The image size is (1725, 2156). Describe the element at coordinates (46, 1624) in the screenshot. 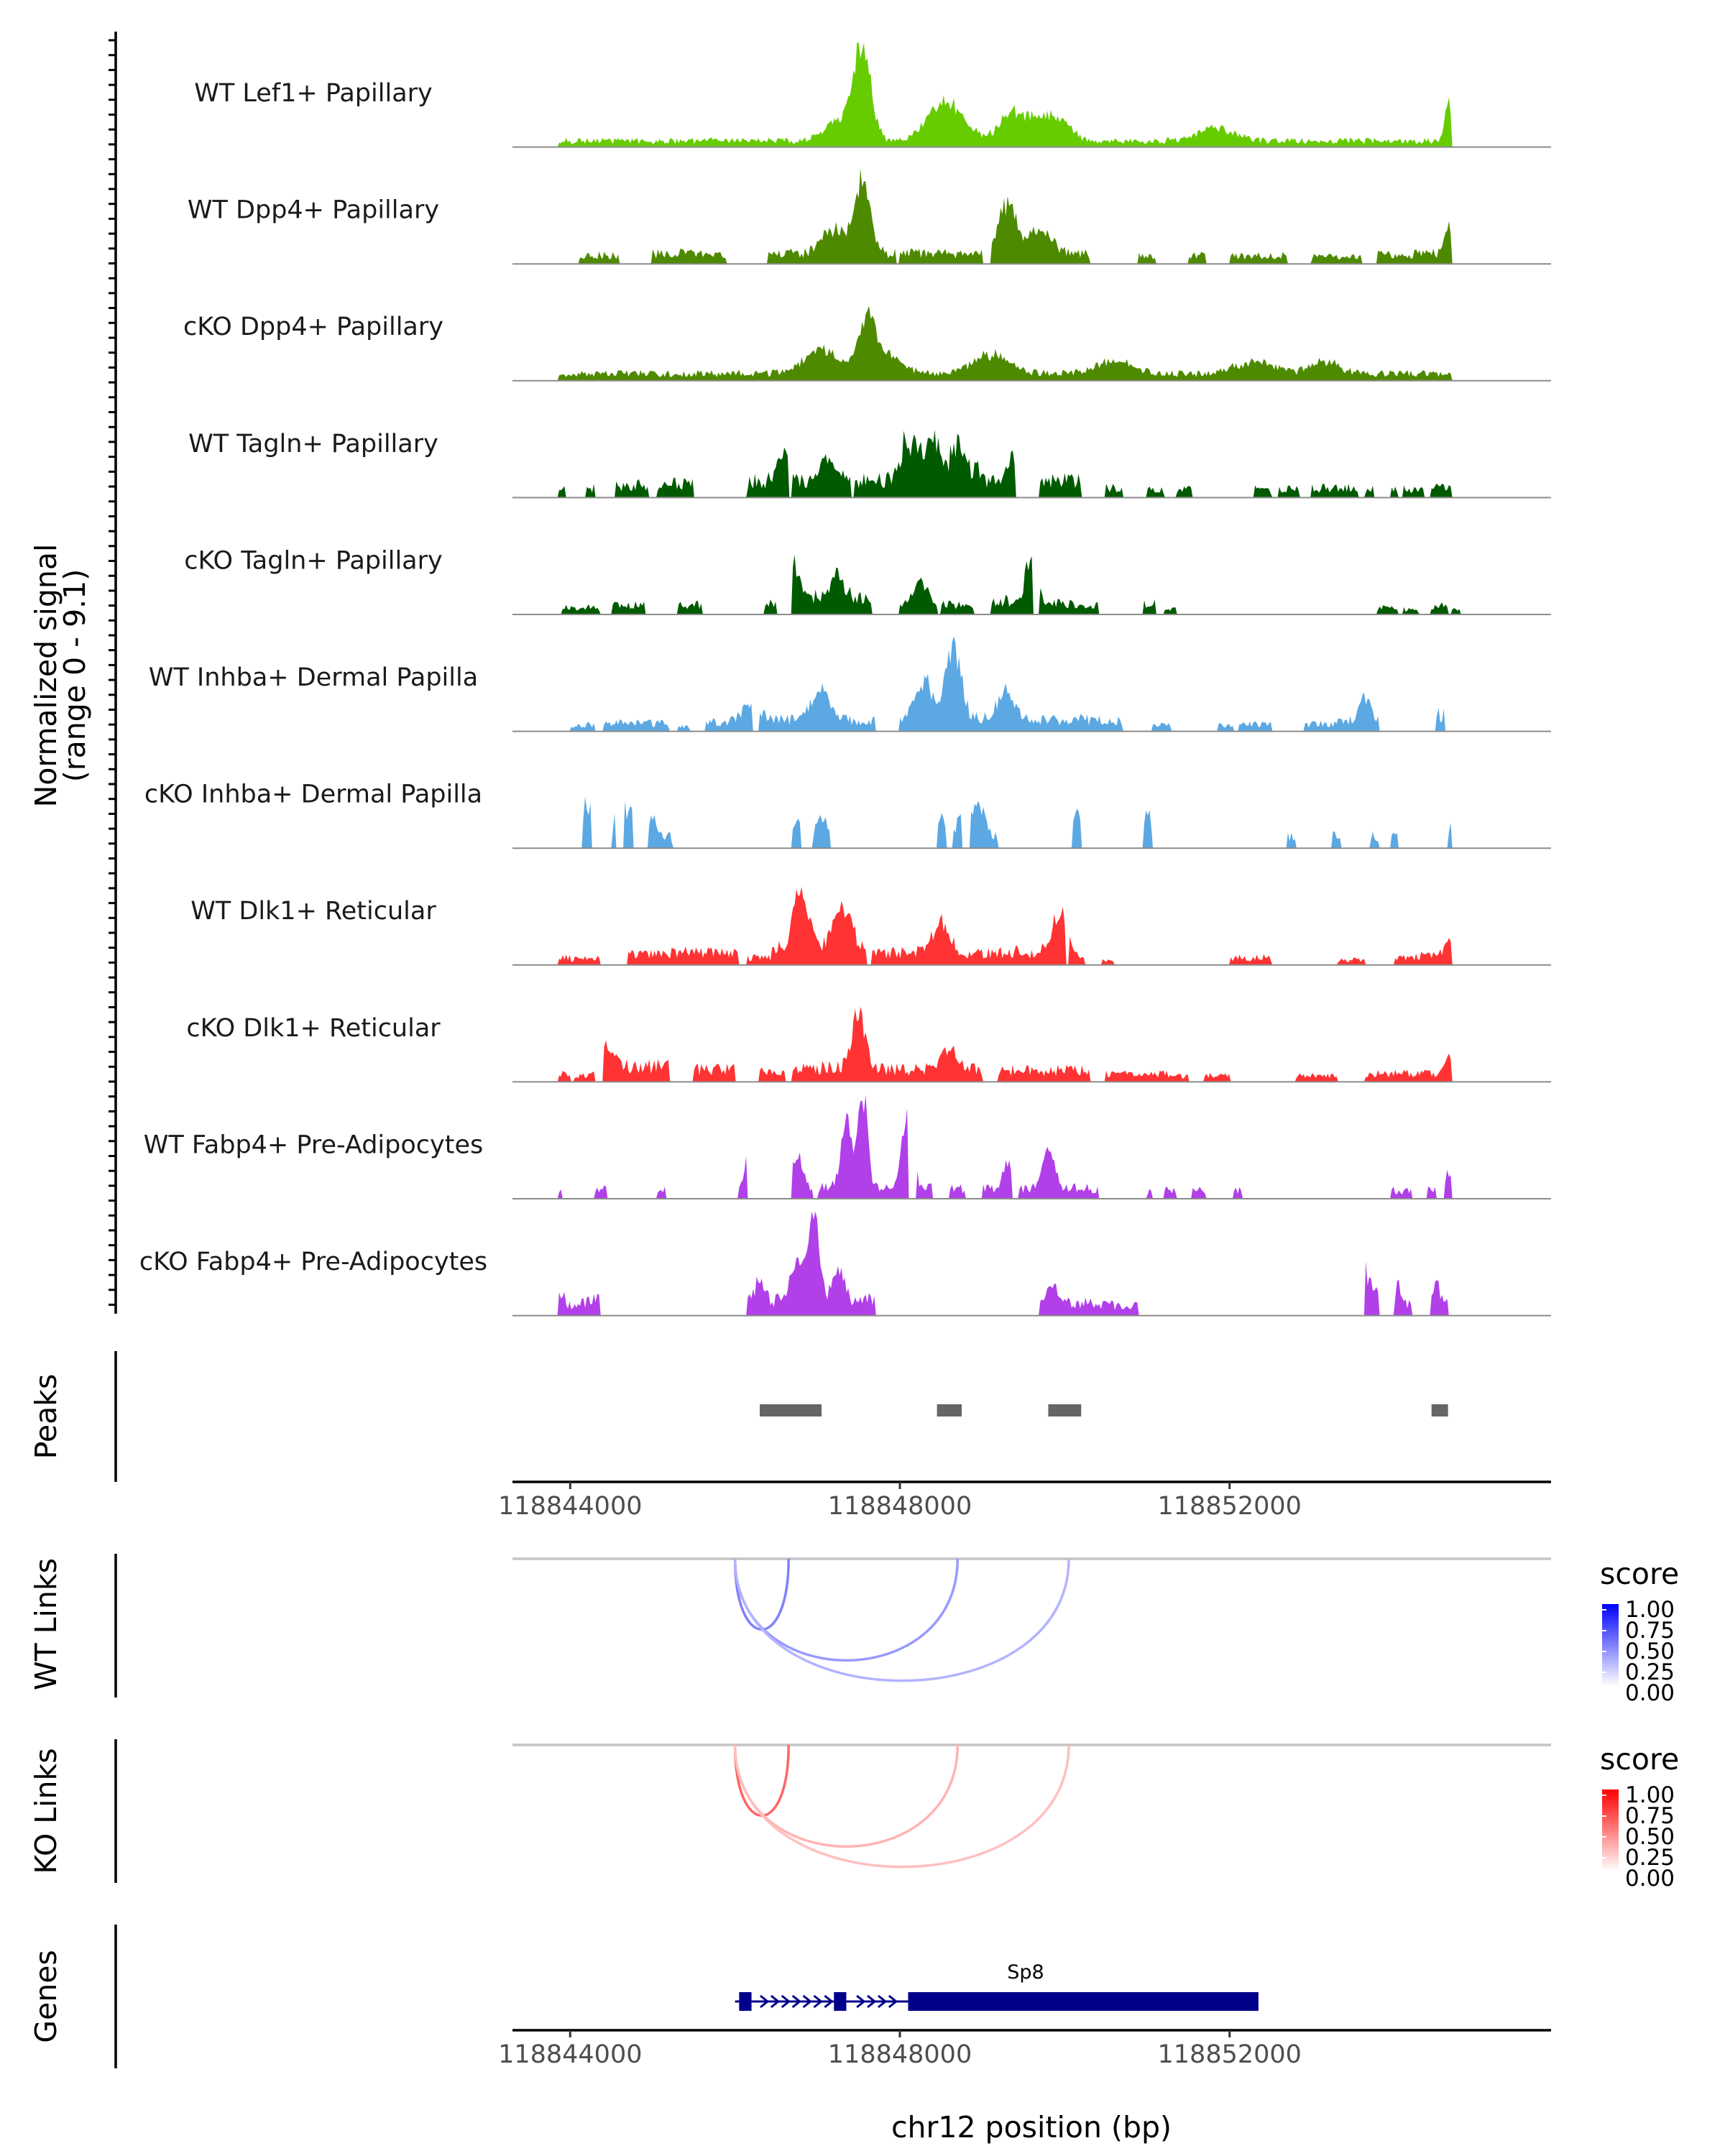

I see `wt-links-panel-label: WT Links` at that location.